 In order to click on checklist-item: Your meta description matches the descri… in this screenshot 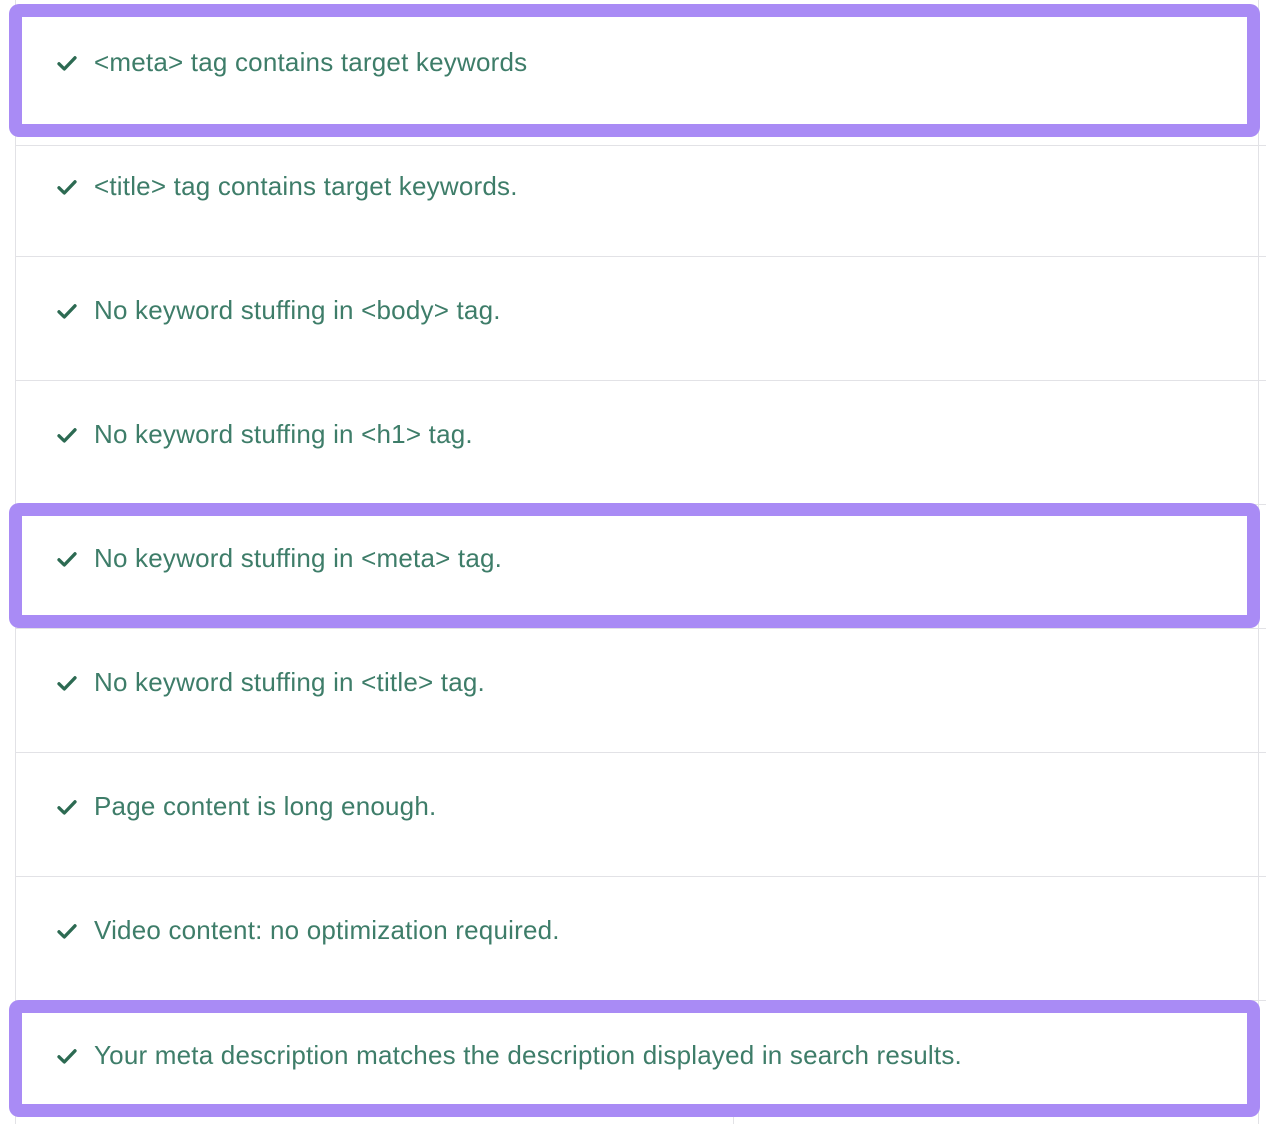, I will do `click(508, 1055)`.